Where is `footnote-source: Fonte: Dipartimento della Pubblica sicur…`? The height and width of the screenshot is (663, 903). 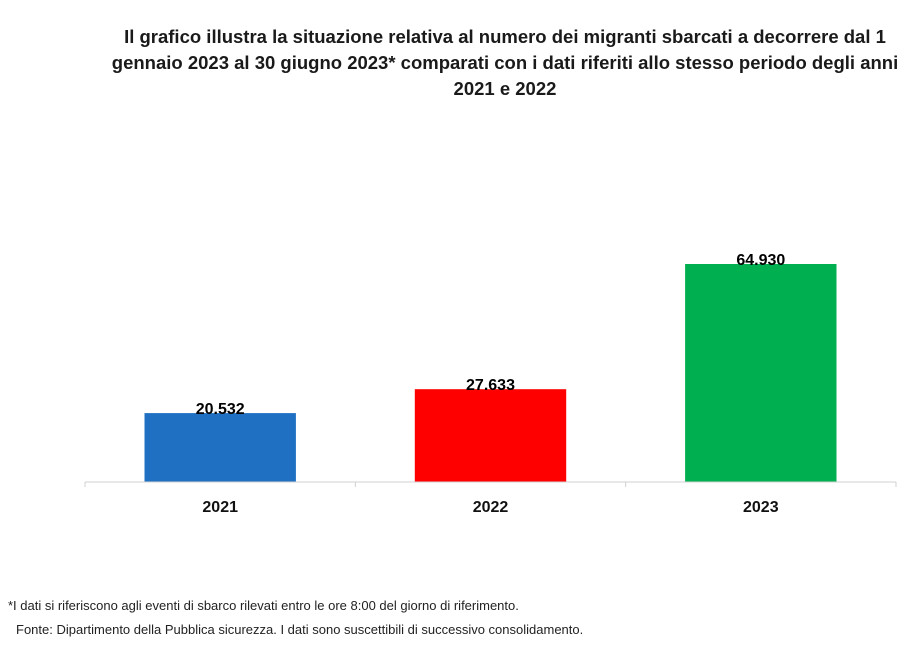 footnote-source: Fonte: Dipartimento della Pubblica sicur… is located at coordinates (299, 629).